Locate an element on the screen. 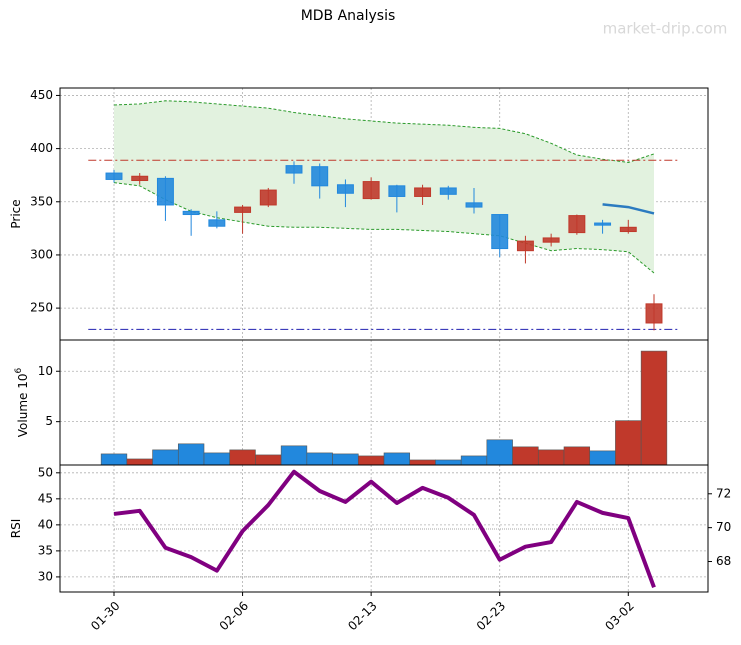 This screenshot has height=645, width=741. y-tick-label: 350 is located at coordinates (41, 201).